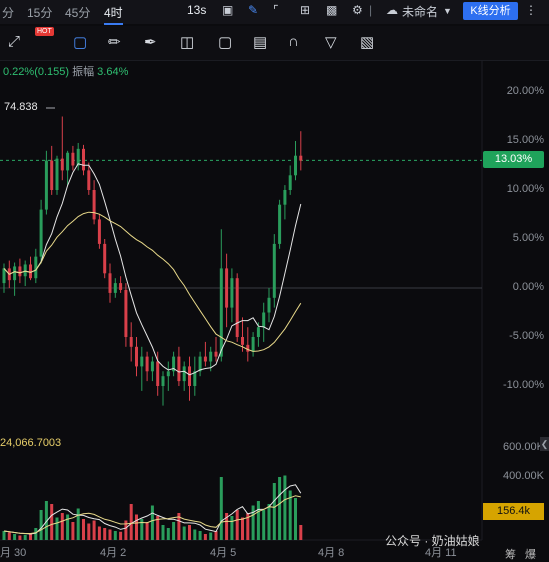  What do you see at coordinates (331, 42) in the screenshot?
I see `filter-icon: ▽` at bounding box center [331, 42].